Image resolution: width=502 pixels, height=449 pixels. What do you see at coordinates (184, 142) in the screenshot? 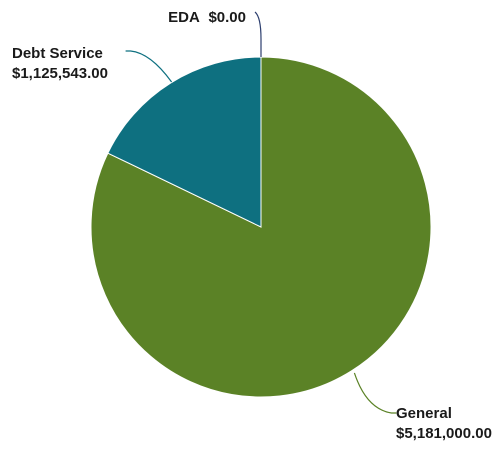
I see `pie-slice-debt-service` at bounding box center [184, 142].